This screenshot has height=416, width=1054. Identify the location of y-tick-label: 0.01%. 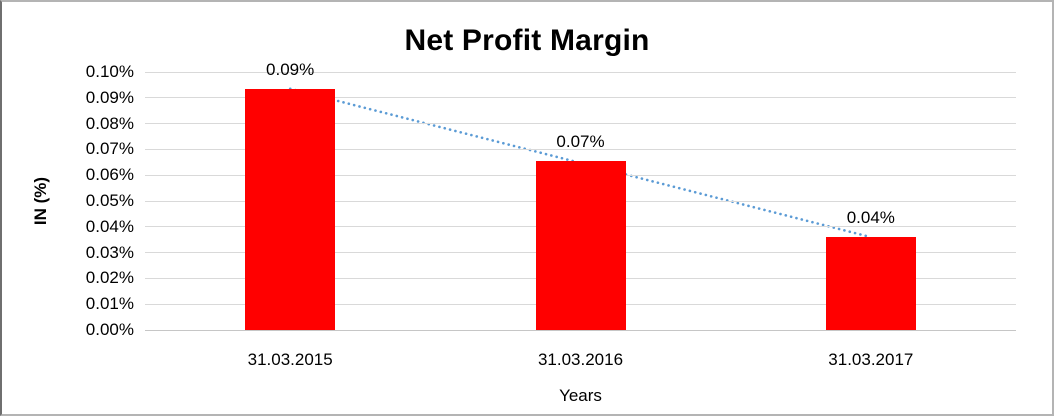
(109, 304).